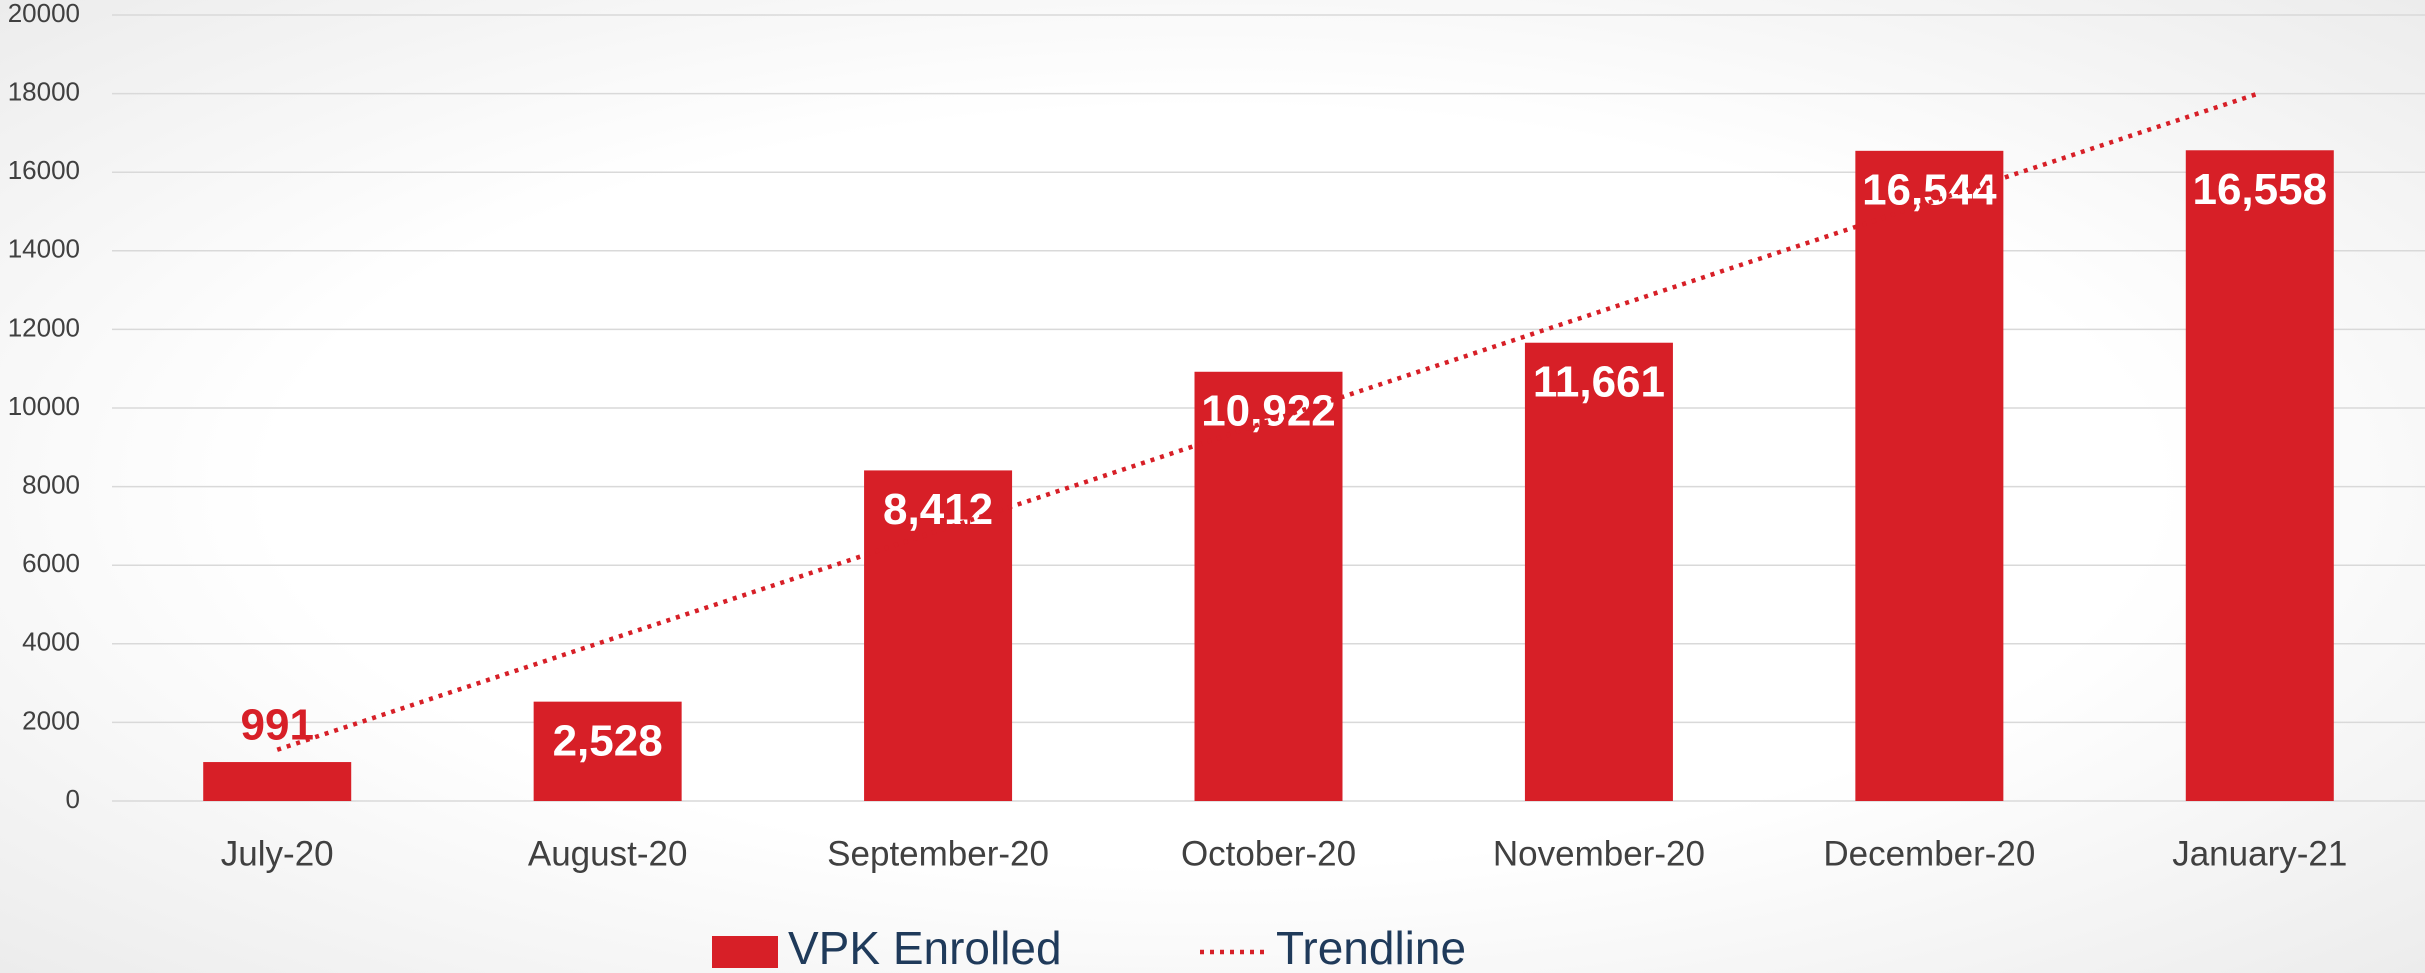  Describe the element at coordinates (44, 170) in the screenshot. I see `y-tick-label: 16000` at that location.